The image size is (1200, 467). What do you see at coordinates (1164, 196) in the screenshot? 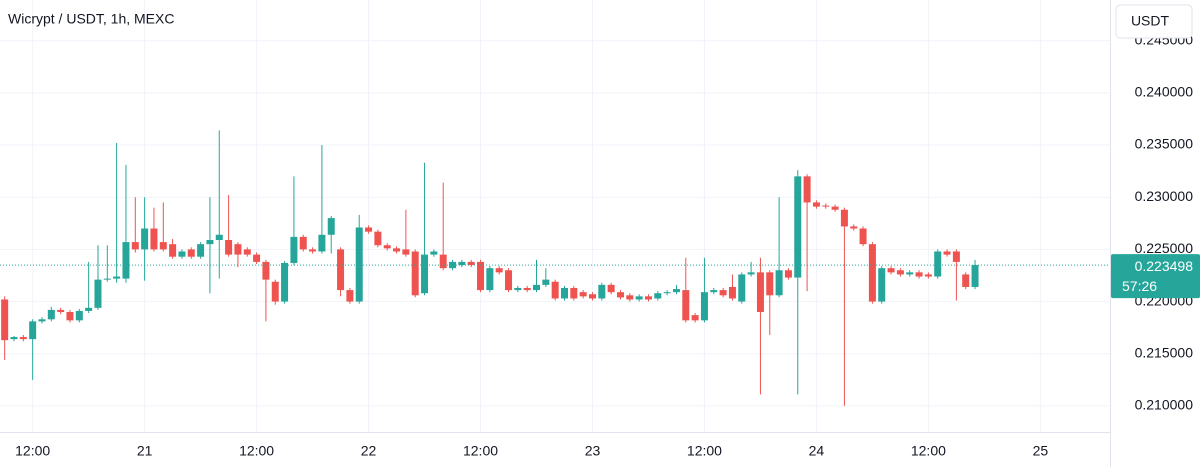
I see `y-tick-label: 0.230000` at bounding box center [1164, 196].